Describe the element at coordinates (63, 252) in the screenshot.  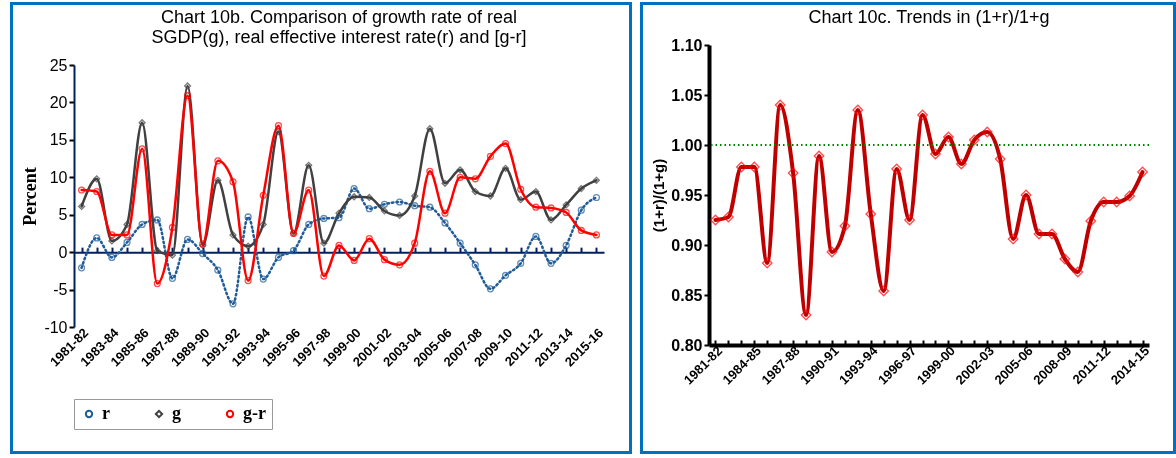
I see `y-tick-label: 0` at that location.